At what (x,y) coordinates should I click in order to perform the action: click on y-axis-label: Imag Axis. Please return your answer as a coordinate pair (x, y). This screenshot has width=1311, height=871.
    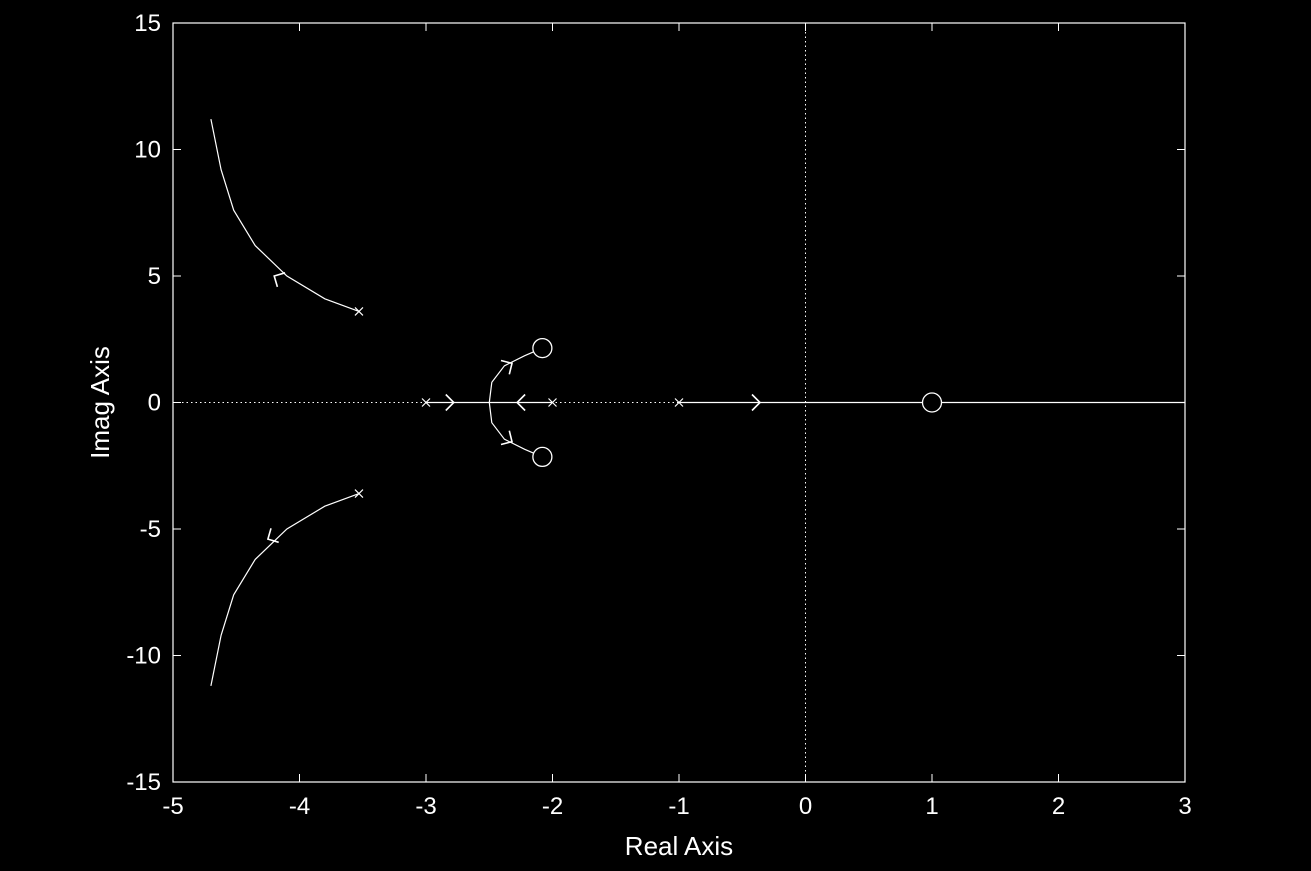
    Looking at the image, I should click on (100, 402).